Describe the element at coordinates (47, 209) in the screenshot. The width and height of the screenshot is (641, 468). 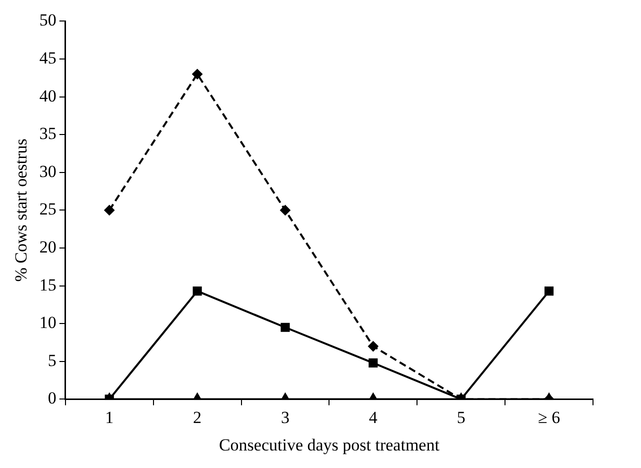
I see `y-tick-label: 25` at that location.